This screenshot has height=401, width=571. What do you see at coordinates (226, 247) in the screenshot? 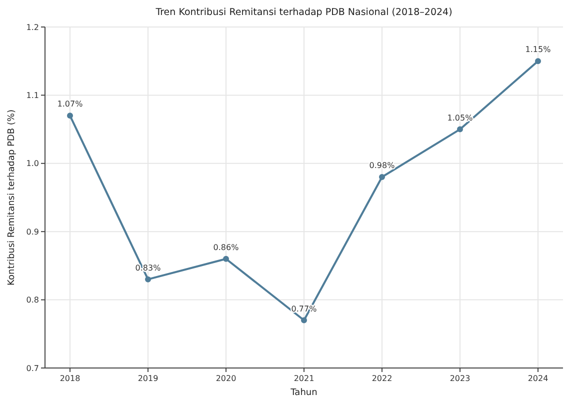
I see `data-label: 0.86%` at bounding box center [226, 247].